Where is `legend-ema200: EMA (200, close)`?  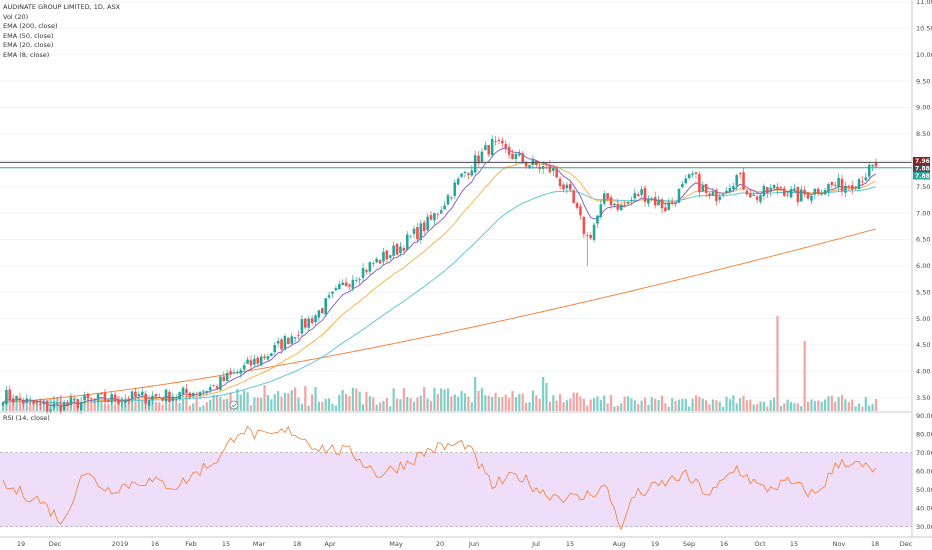
legend-ema200: EMA (200, close) is located at coordinates (30, 26).